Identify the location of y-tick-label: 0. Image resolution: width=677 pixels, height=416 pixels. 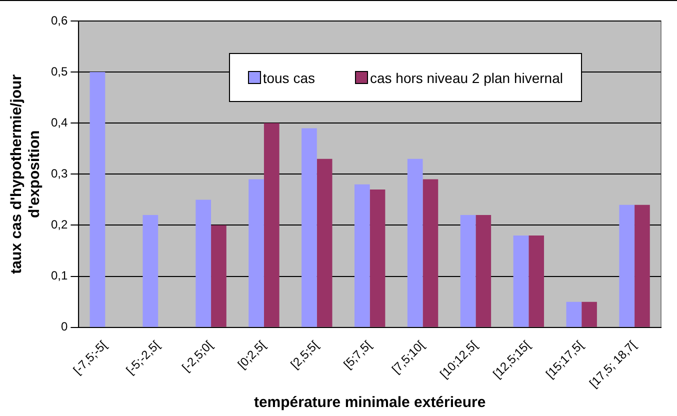
(64, 327).